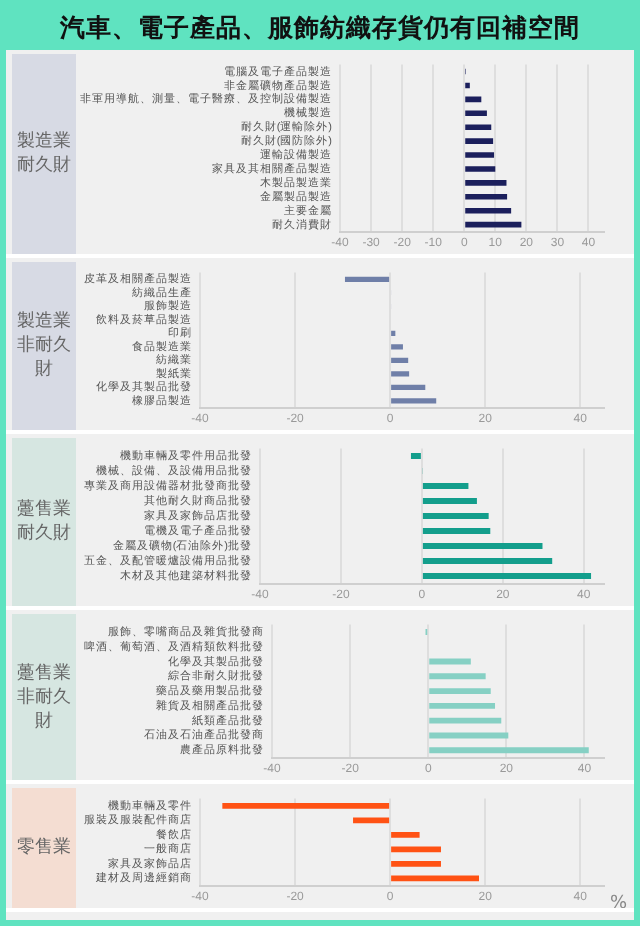  Describe the element at coordinates (44, 346) in the screenshot. I see `y-axis-title: 製造業非耐久財` at that location.